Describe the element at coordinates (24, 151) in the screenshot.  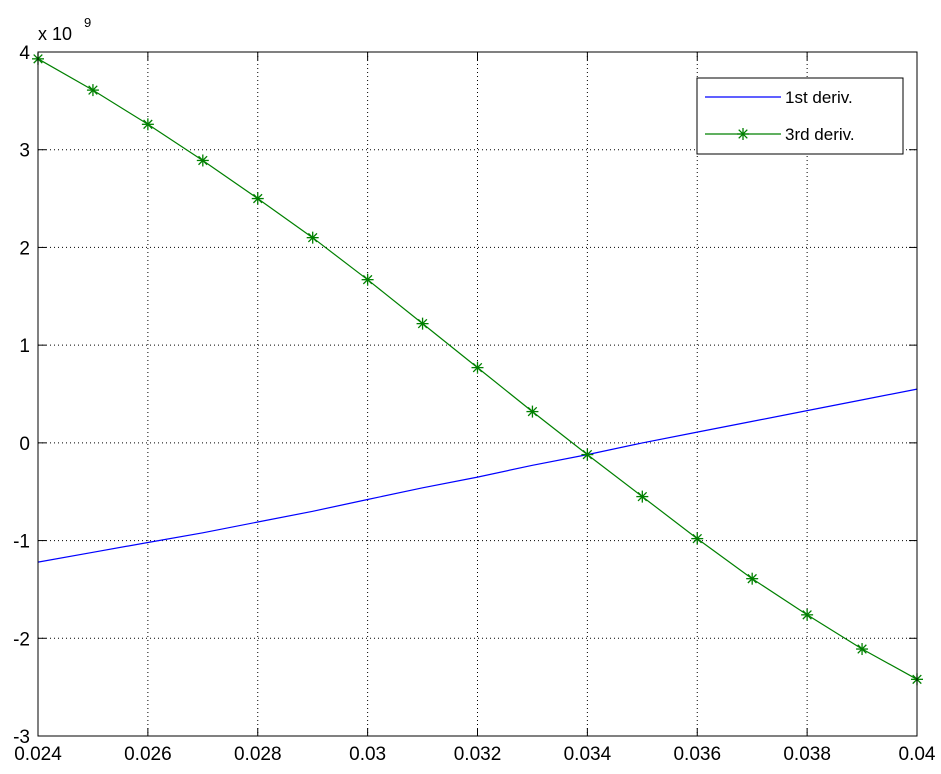
I see `y-tick-label: 3` at that location.